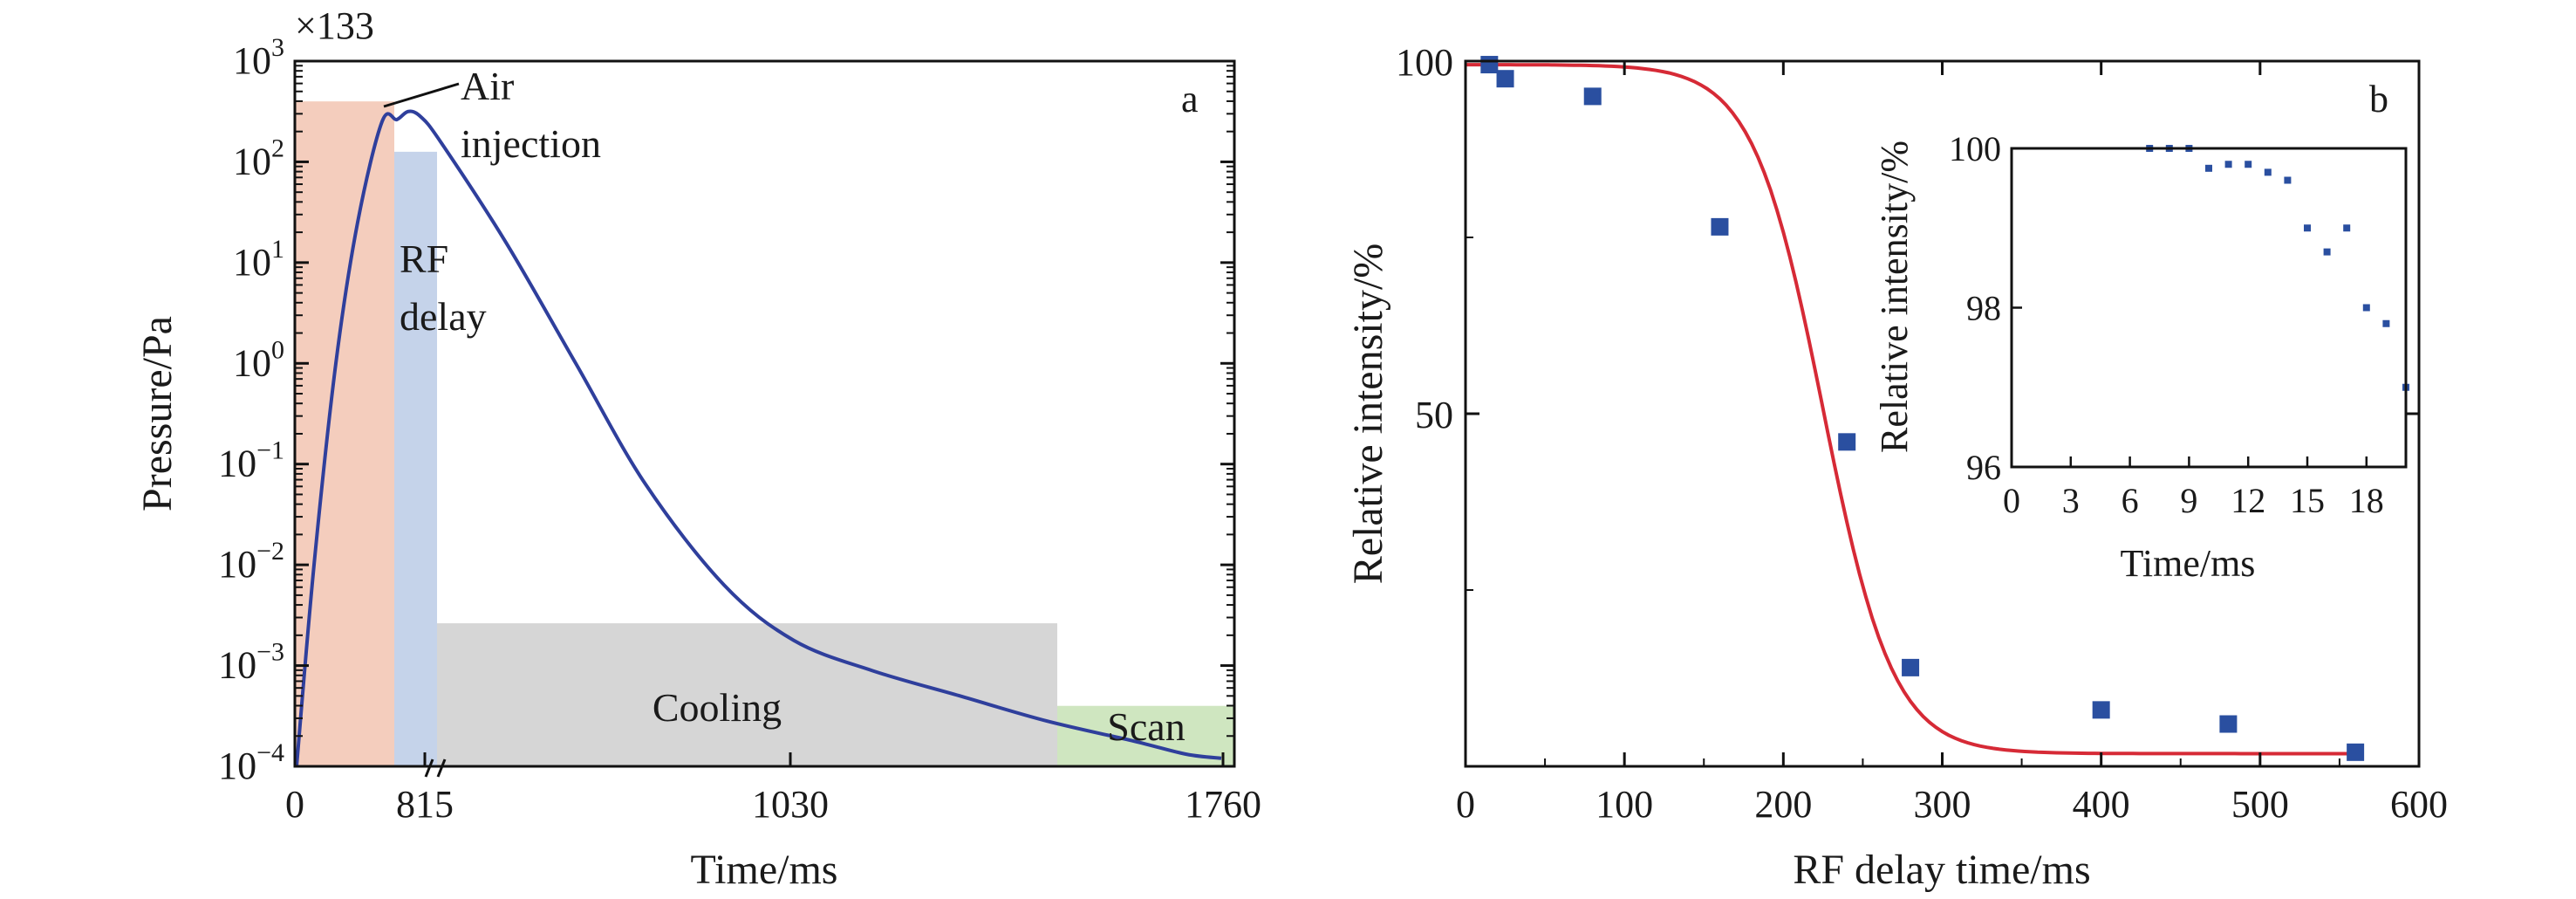 The width and height of the screenshot is (2576, 899). I want to click on x-tick-label: 600, so click(2419, 804).